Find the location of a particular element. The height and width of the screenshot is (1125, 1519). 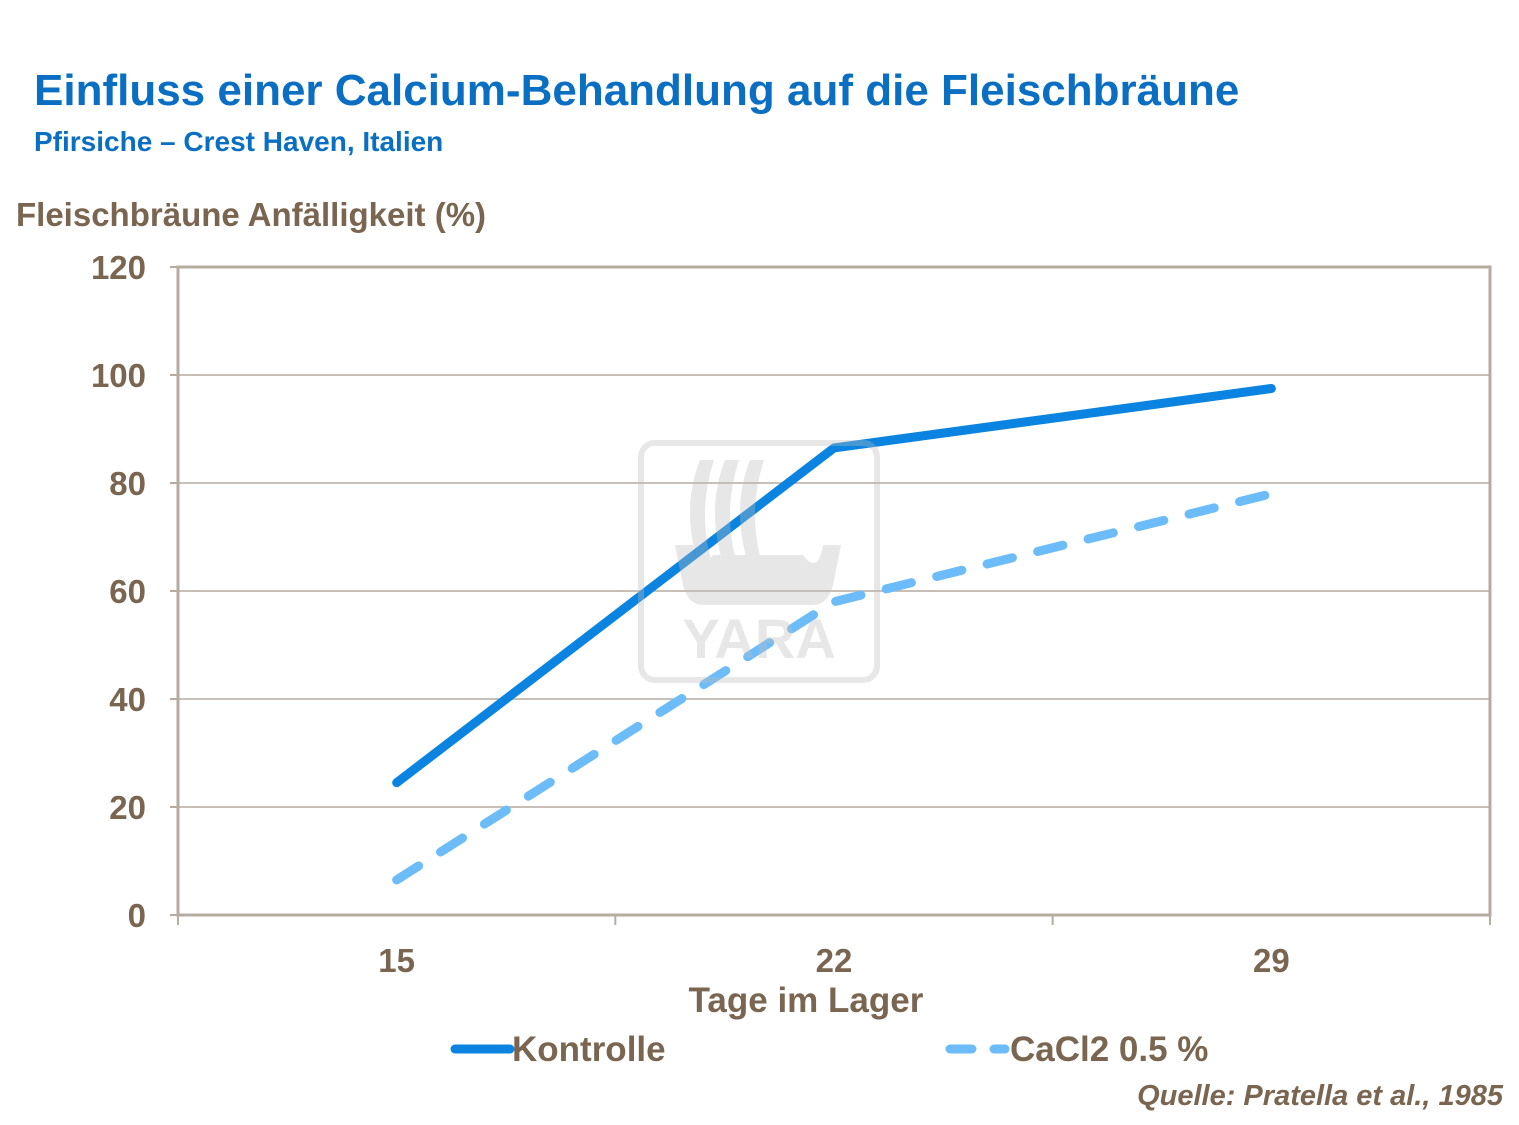

y-tick-label: 20 is located at coordinates (127, 807).